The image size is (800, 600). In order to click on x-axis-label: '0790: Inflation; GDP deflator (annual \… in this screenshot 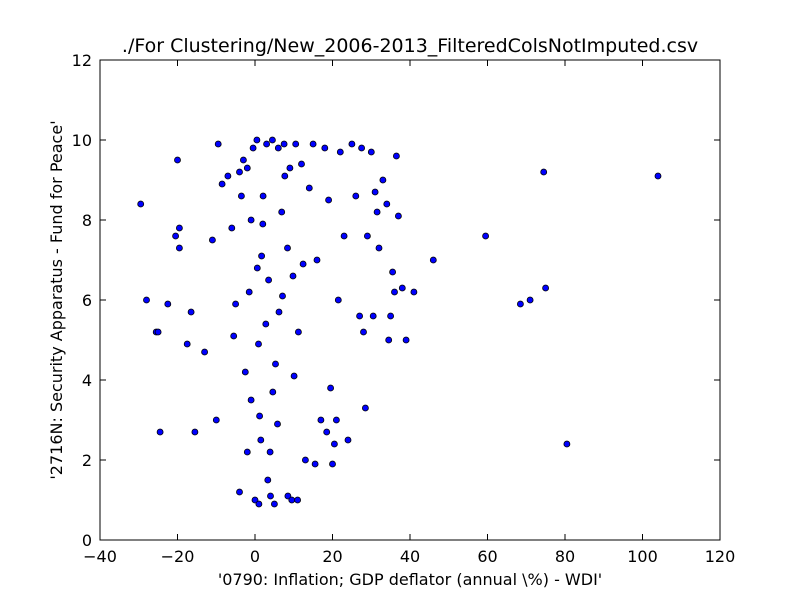, I will do `click(410, 579)`.